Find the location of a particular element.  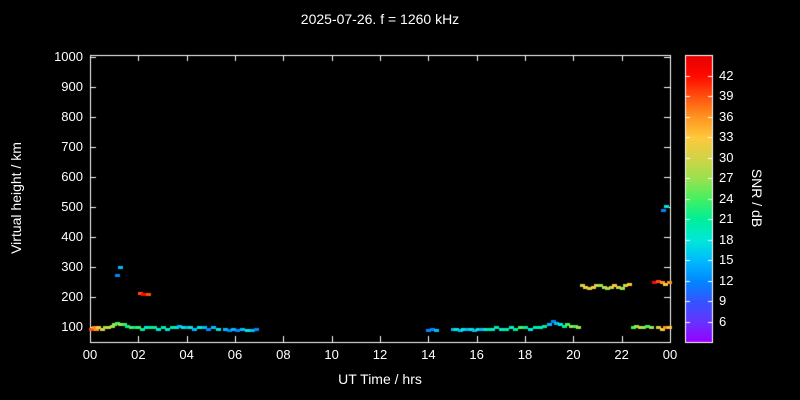

x-tick-label: 20 is located at coordinates (573, 354).